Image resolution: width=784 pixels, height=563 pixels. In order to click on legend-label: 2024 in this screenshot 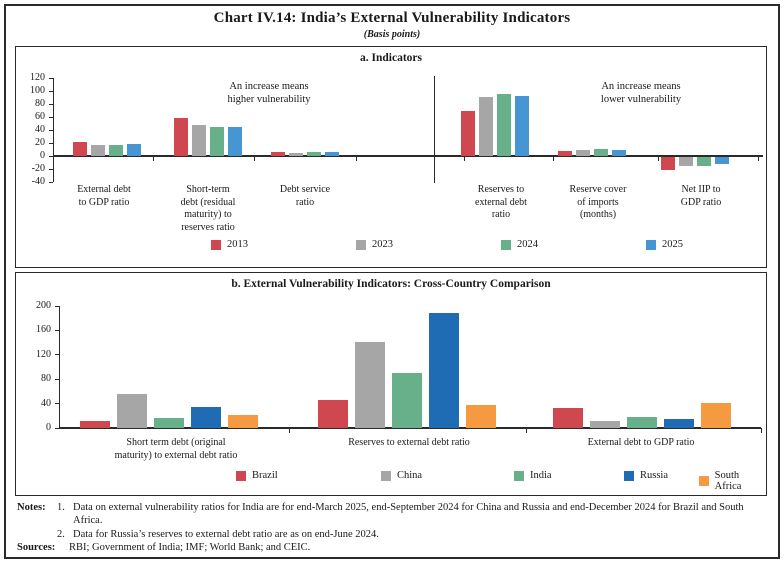, I will do `click(527, 244)`.